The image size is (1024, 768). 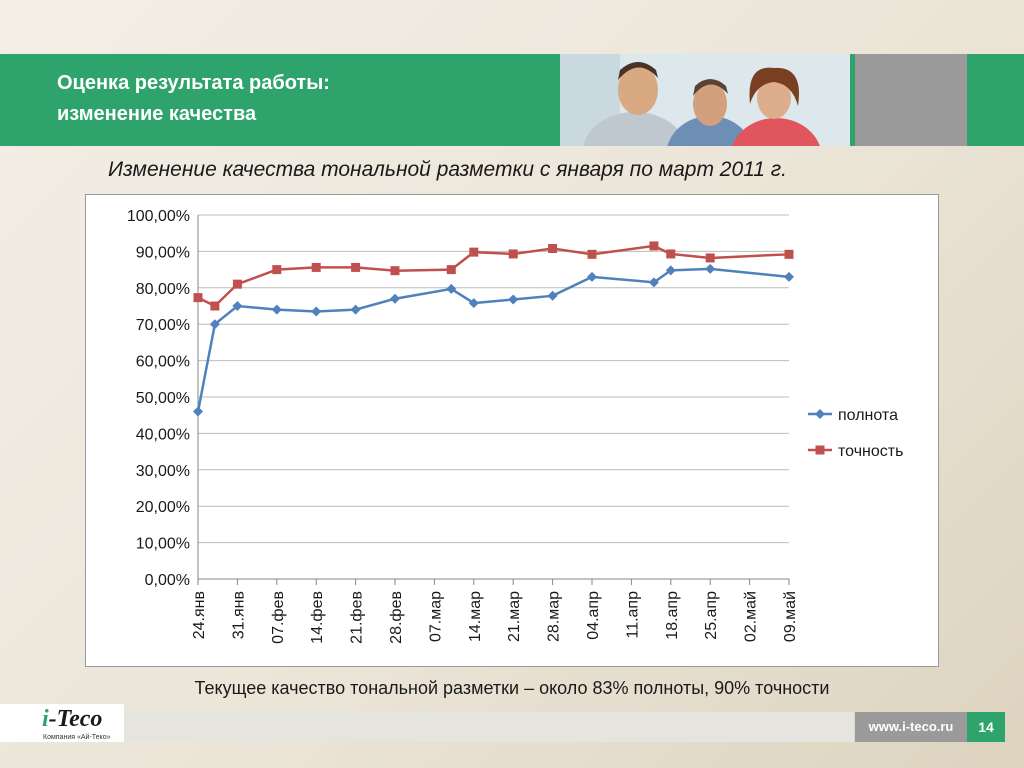 I want to click on x-tick-label: 21.мар, so click(x=514, y=616).